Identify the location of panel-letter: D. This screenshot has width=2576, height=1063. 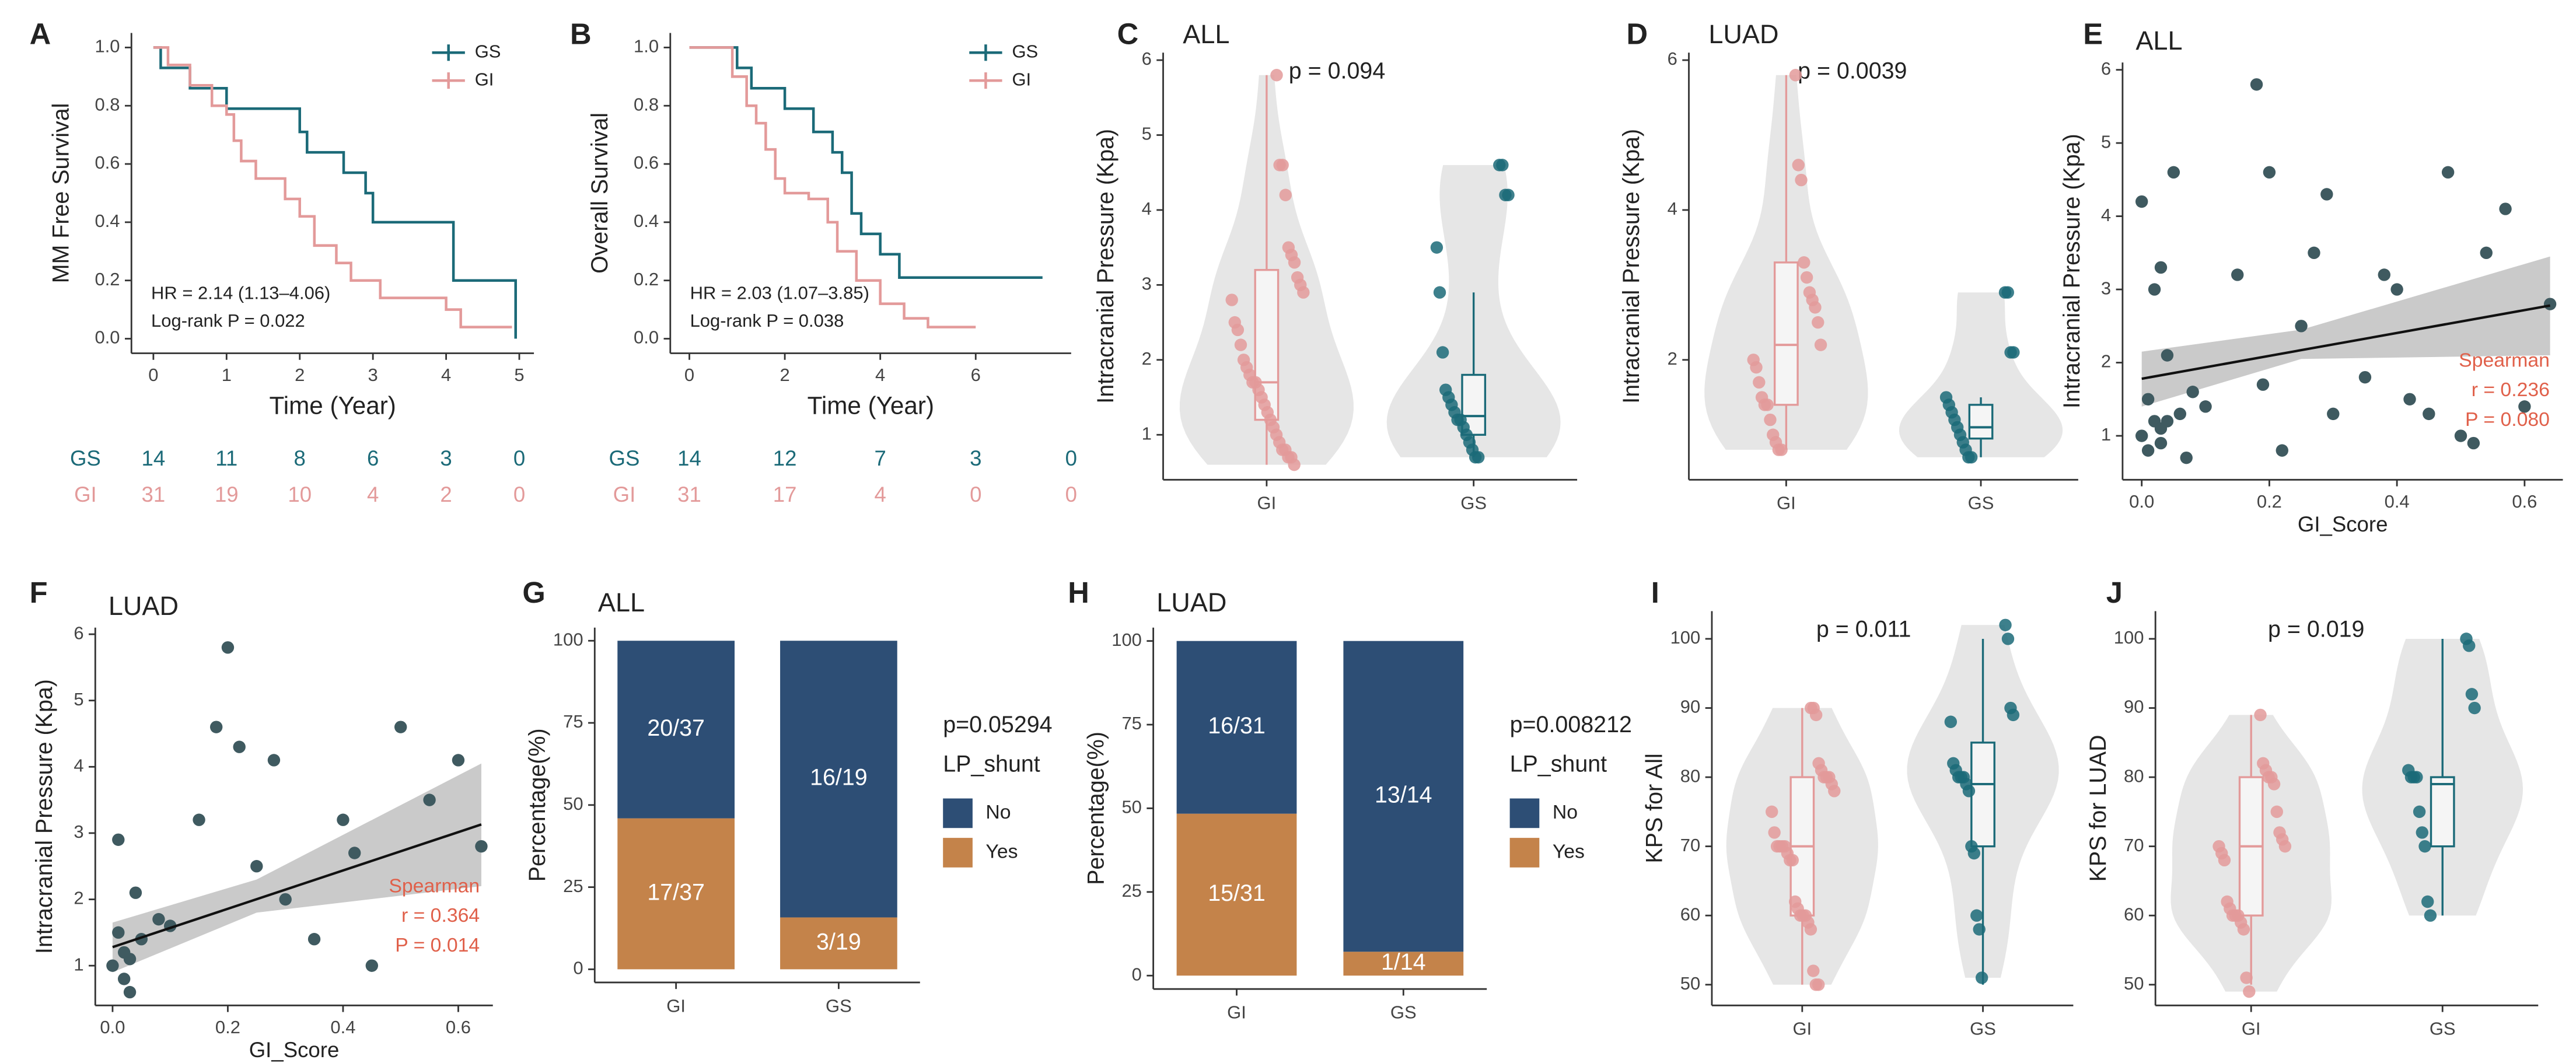
(1637, 34).